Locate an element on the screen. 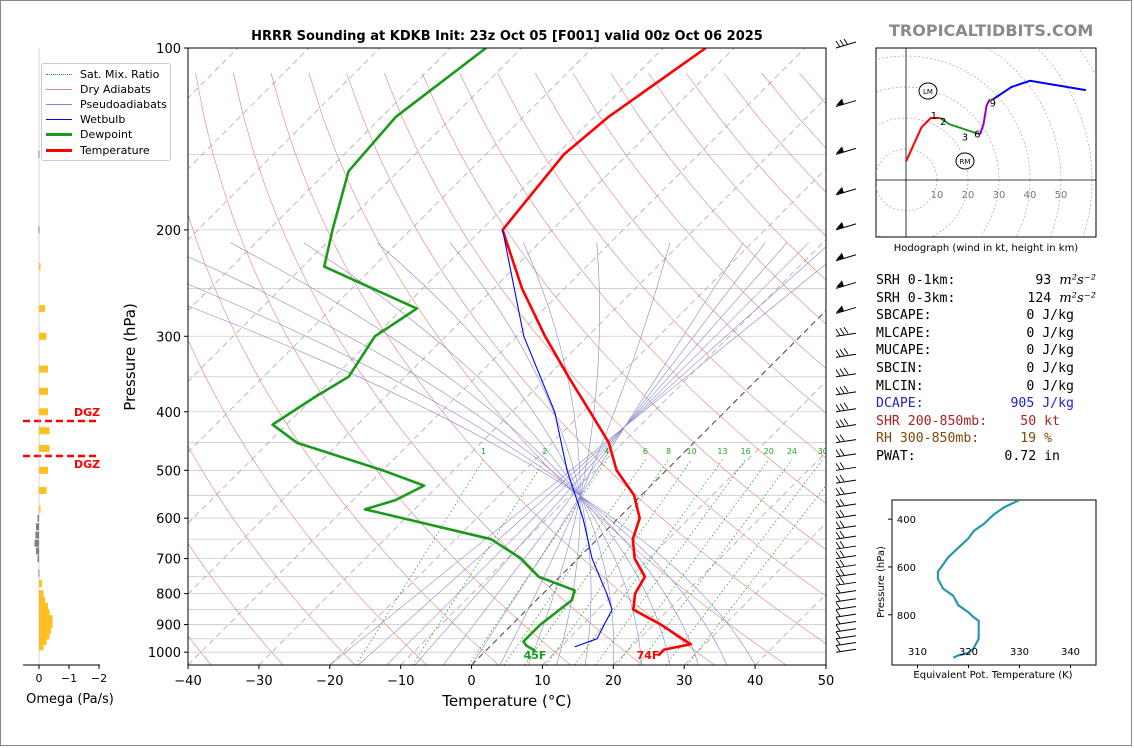 The height and width of the screenshot is (748, 1134). stat-srh03: SRH 0-3km: 124 m²s⁻² is located at coordinates (986, 299).